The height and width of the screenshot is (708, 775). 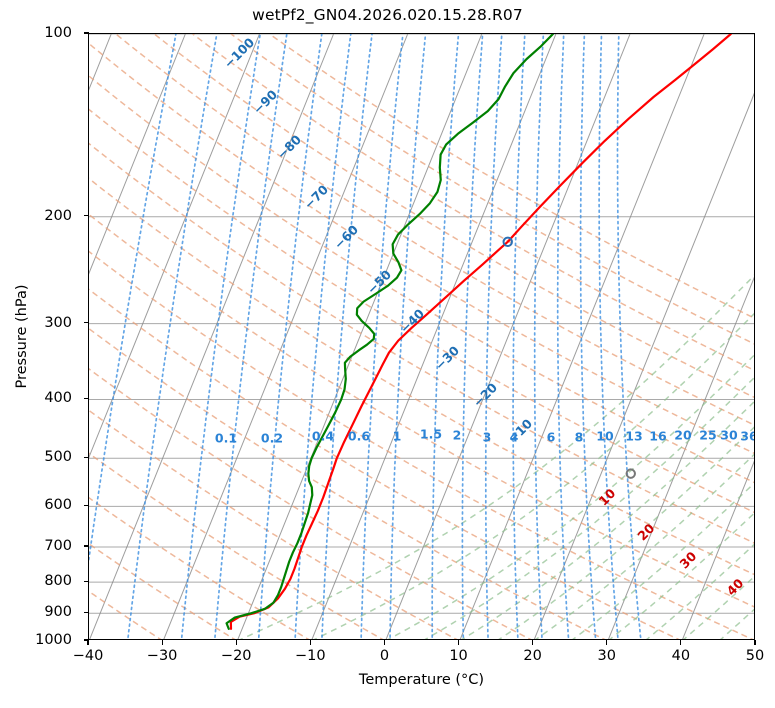 I want to click on mixing-ratio-label: 10, so click(x=605, y=436).